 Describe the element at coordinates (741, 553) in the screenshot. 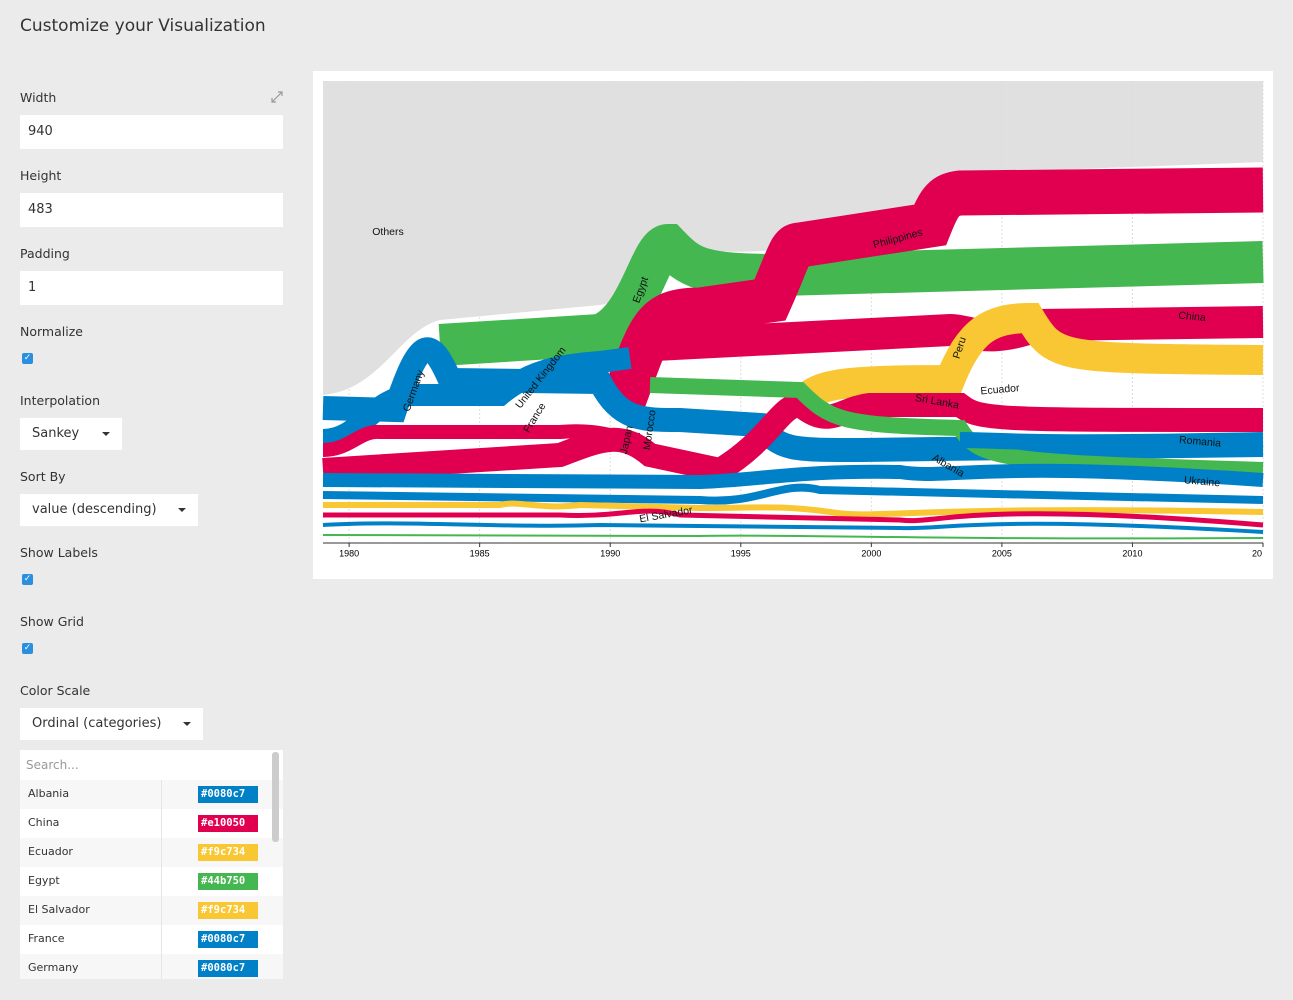

I see `x-tick-label: 1995` at that location.